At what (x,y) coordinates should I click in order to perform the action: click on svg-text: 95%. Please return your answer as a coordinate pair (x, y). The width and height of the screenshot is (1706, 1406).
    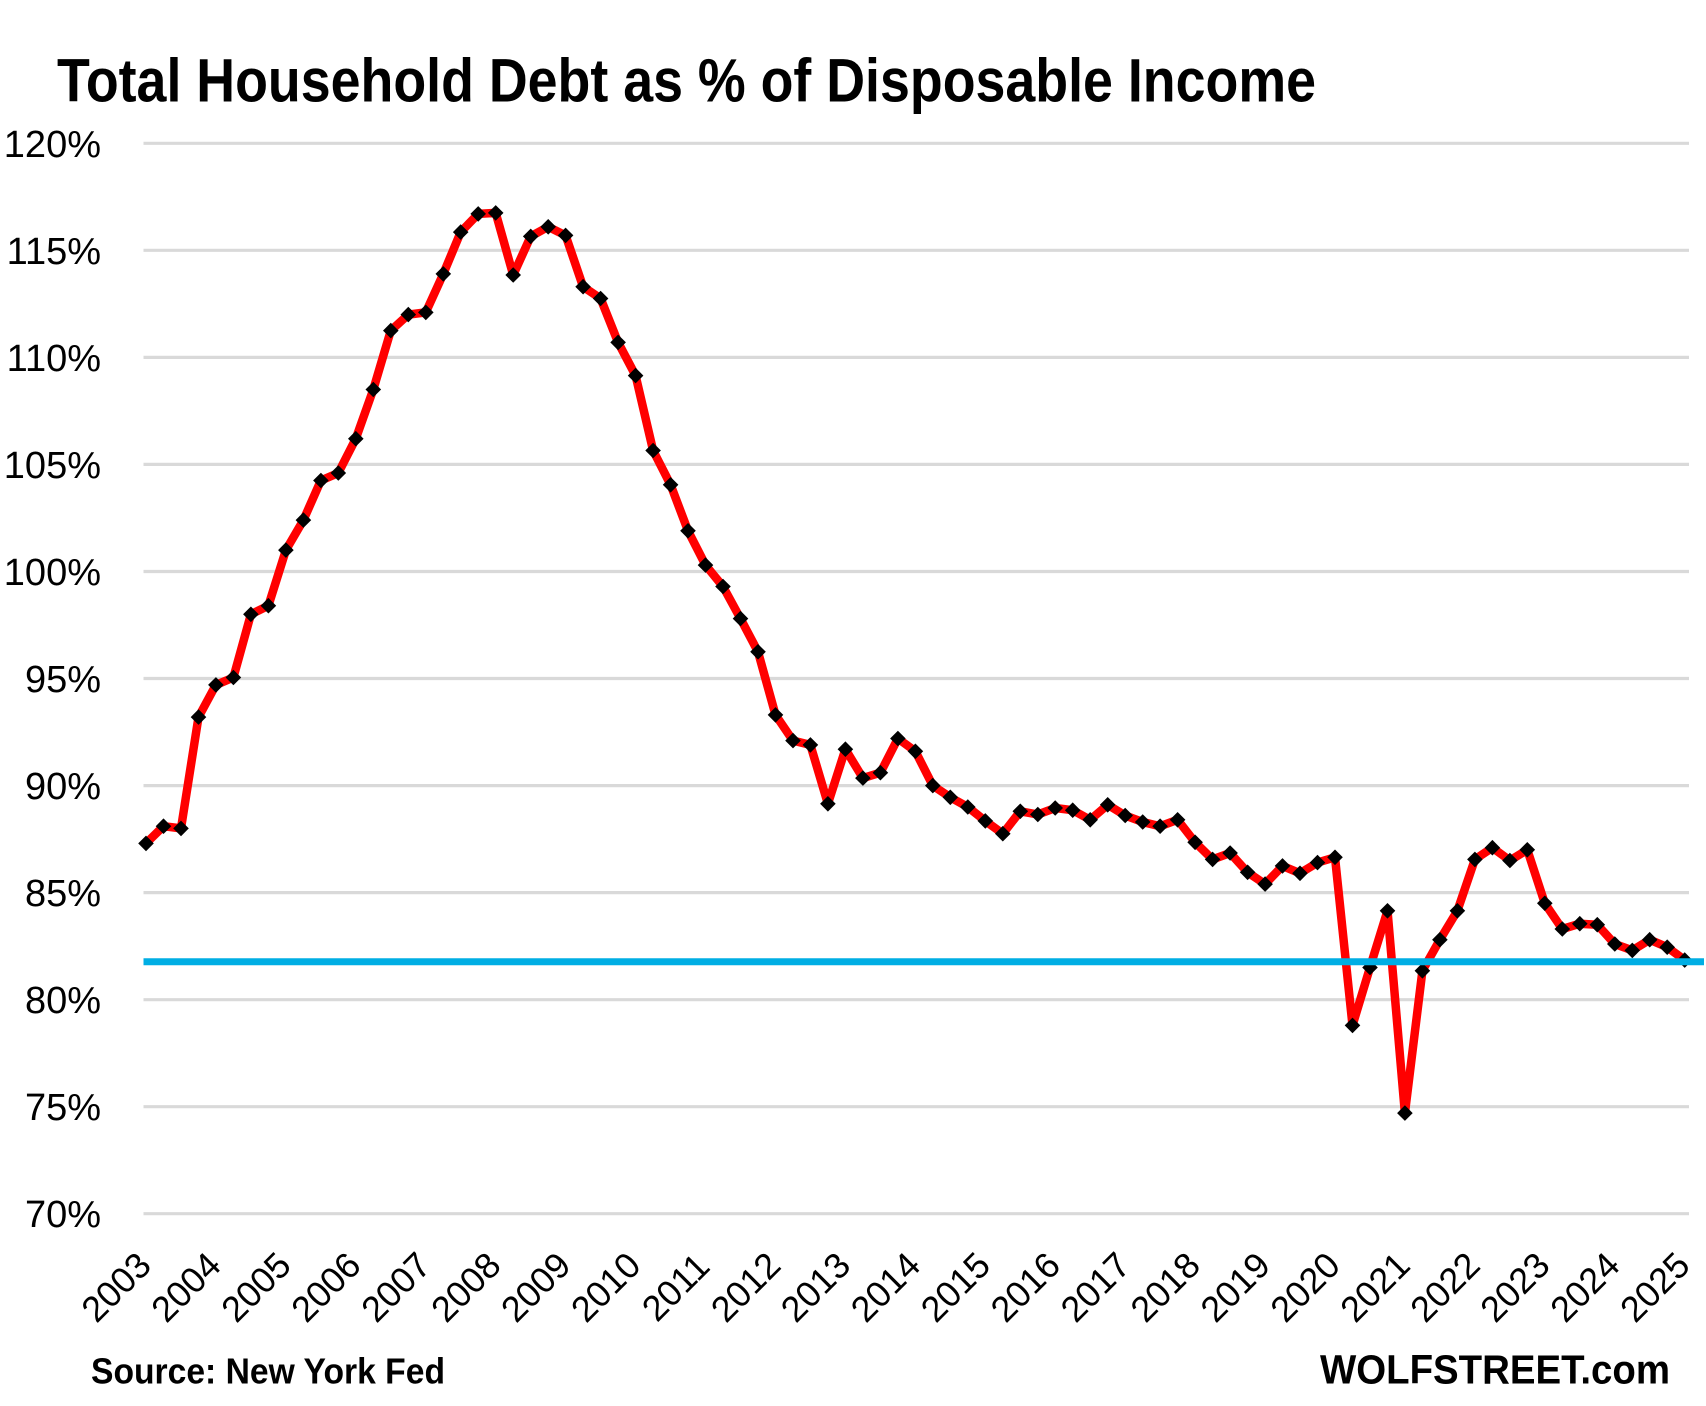
    Looking at the image, I should click on (63, 680).